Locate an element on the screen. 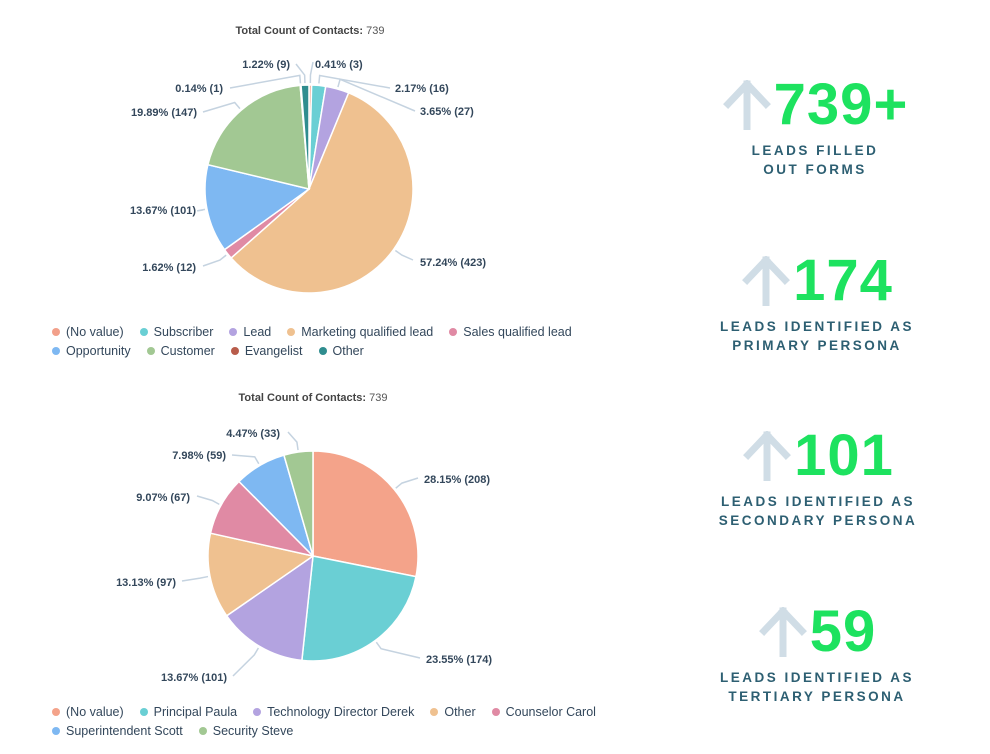 This screenshot has height=754, width=990. chart1-title-value: 739 is located at coordinates (375, 31).